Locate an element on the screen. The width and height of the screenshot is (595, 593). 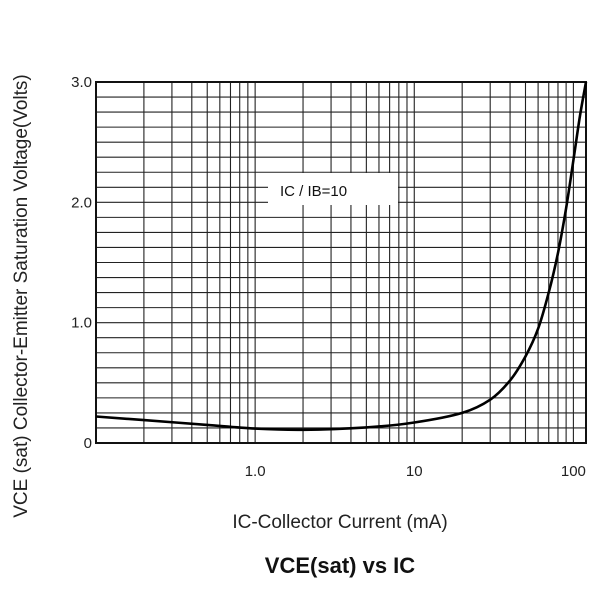
y-tick-label: 3.0 is located at coordinates (81, 82).